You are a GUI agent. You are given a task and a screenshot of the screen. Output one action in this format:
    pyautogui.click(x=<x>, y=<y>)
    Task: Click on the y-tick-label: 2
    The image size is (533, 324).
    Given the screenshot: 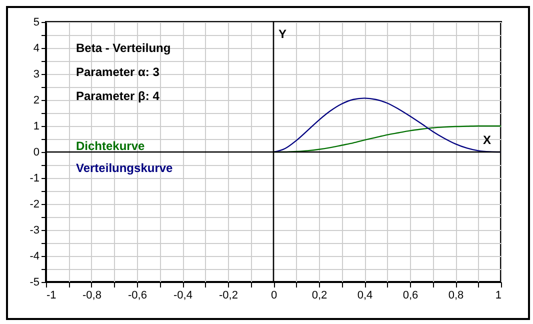 What is the action you would take?
    pyautogui.click(x=36, y=100)
    